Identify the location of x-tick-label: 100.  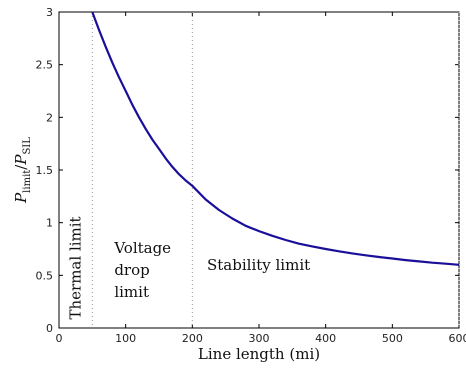
(125, 338).